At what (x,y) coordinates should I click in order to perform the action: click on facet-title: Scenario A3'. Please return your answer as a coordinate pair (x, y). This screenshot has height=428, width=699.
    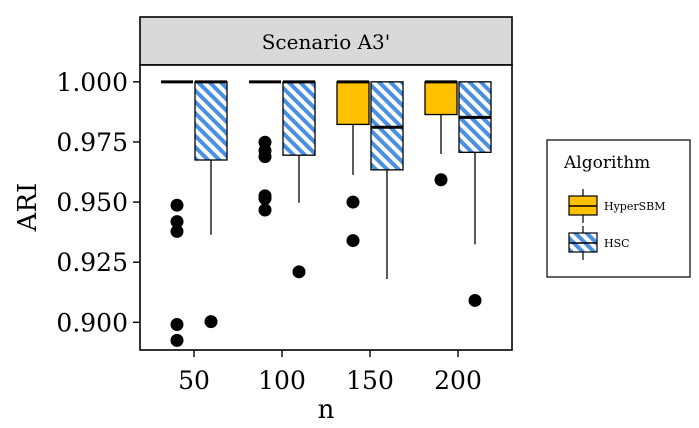
    Looking at the image, I should click on (326, 42).